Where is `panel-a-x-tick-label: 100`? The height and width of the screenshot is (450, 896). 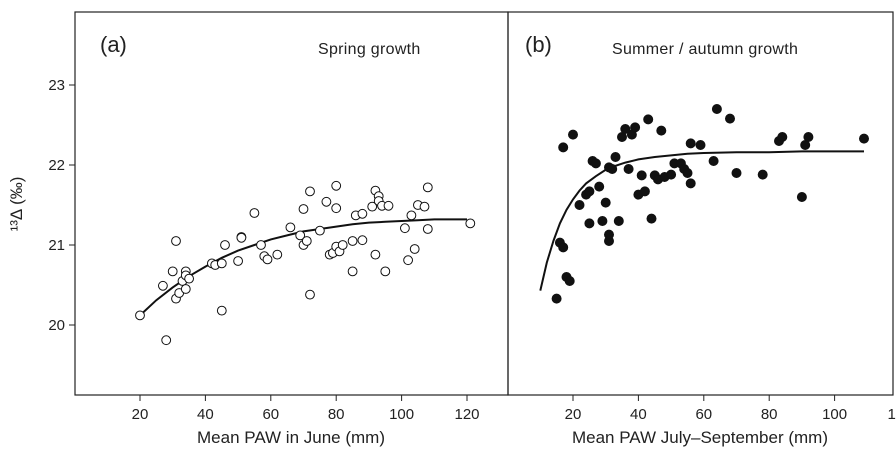 panel-a-x-tick-label: 100 is located at coordinates (401, 414).